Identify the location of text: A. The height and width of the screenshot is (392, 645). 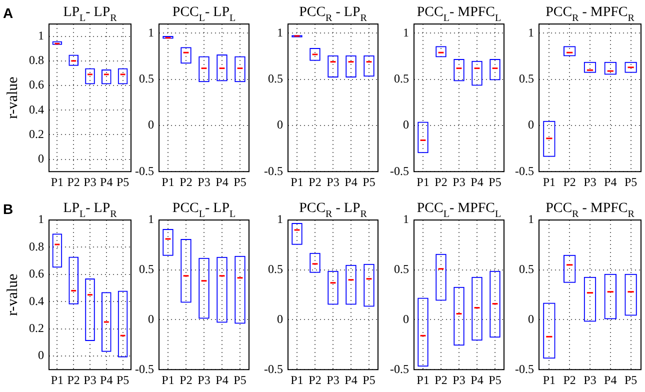
(8, 13).